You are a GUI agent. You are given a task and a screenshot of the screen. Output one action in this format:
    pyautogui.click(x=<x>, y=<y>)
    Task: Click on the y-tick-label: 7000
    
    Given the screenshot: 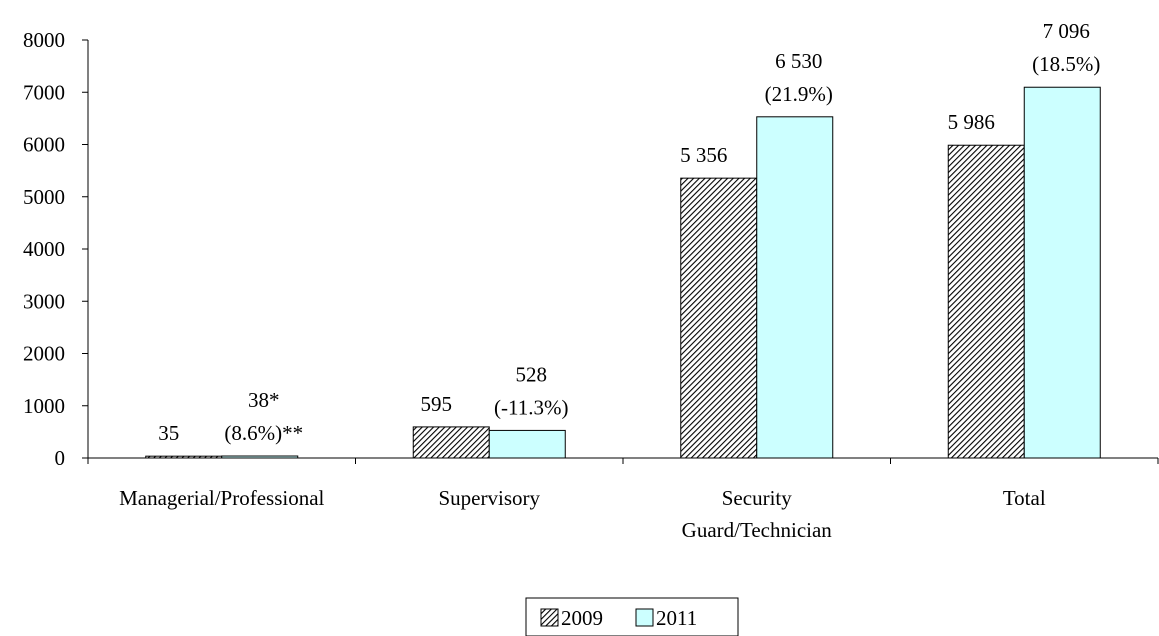 What is the action you would take?
    pyautogui.click(x=44, y=92)
    